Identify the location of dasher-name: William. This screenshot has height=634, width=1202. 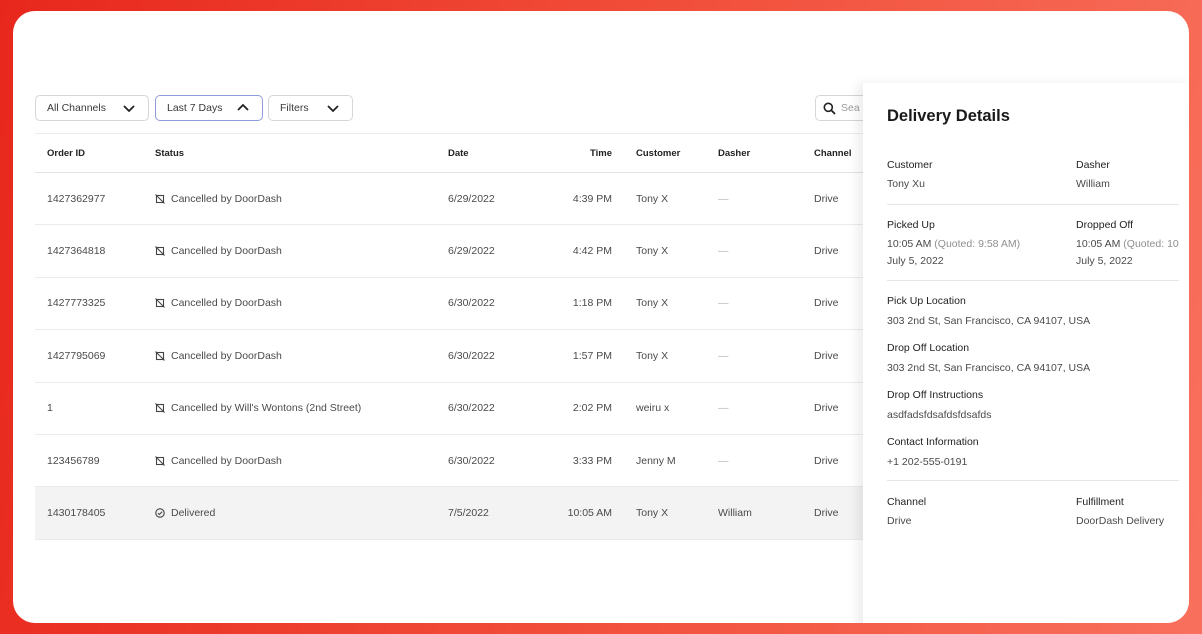
(735, 513).